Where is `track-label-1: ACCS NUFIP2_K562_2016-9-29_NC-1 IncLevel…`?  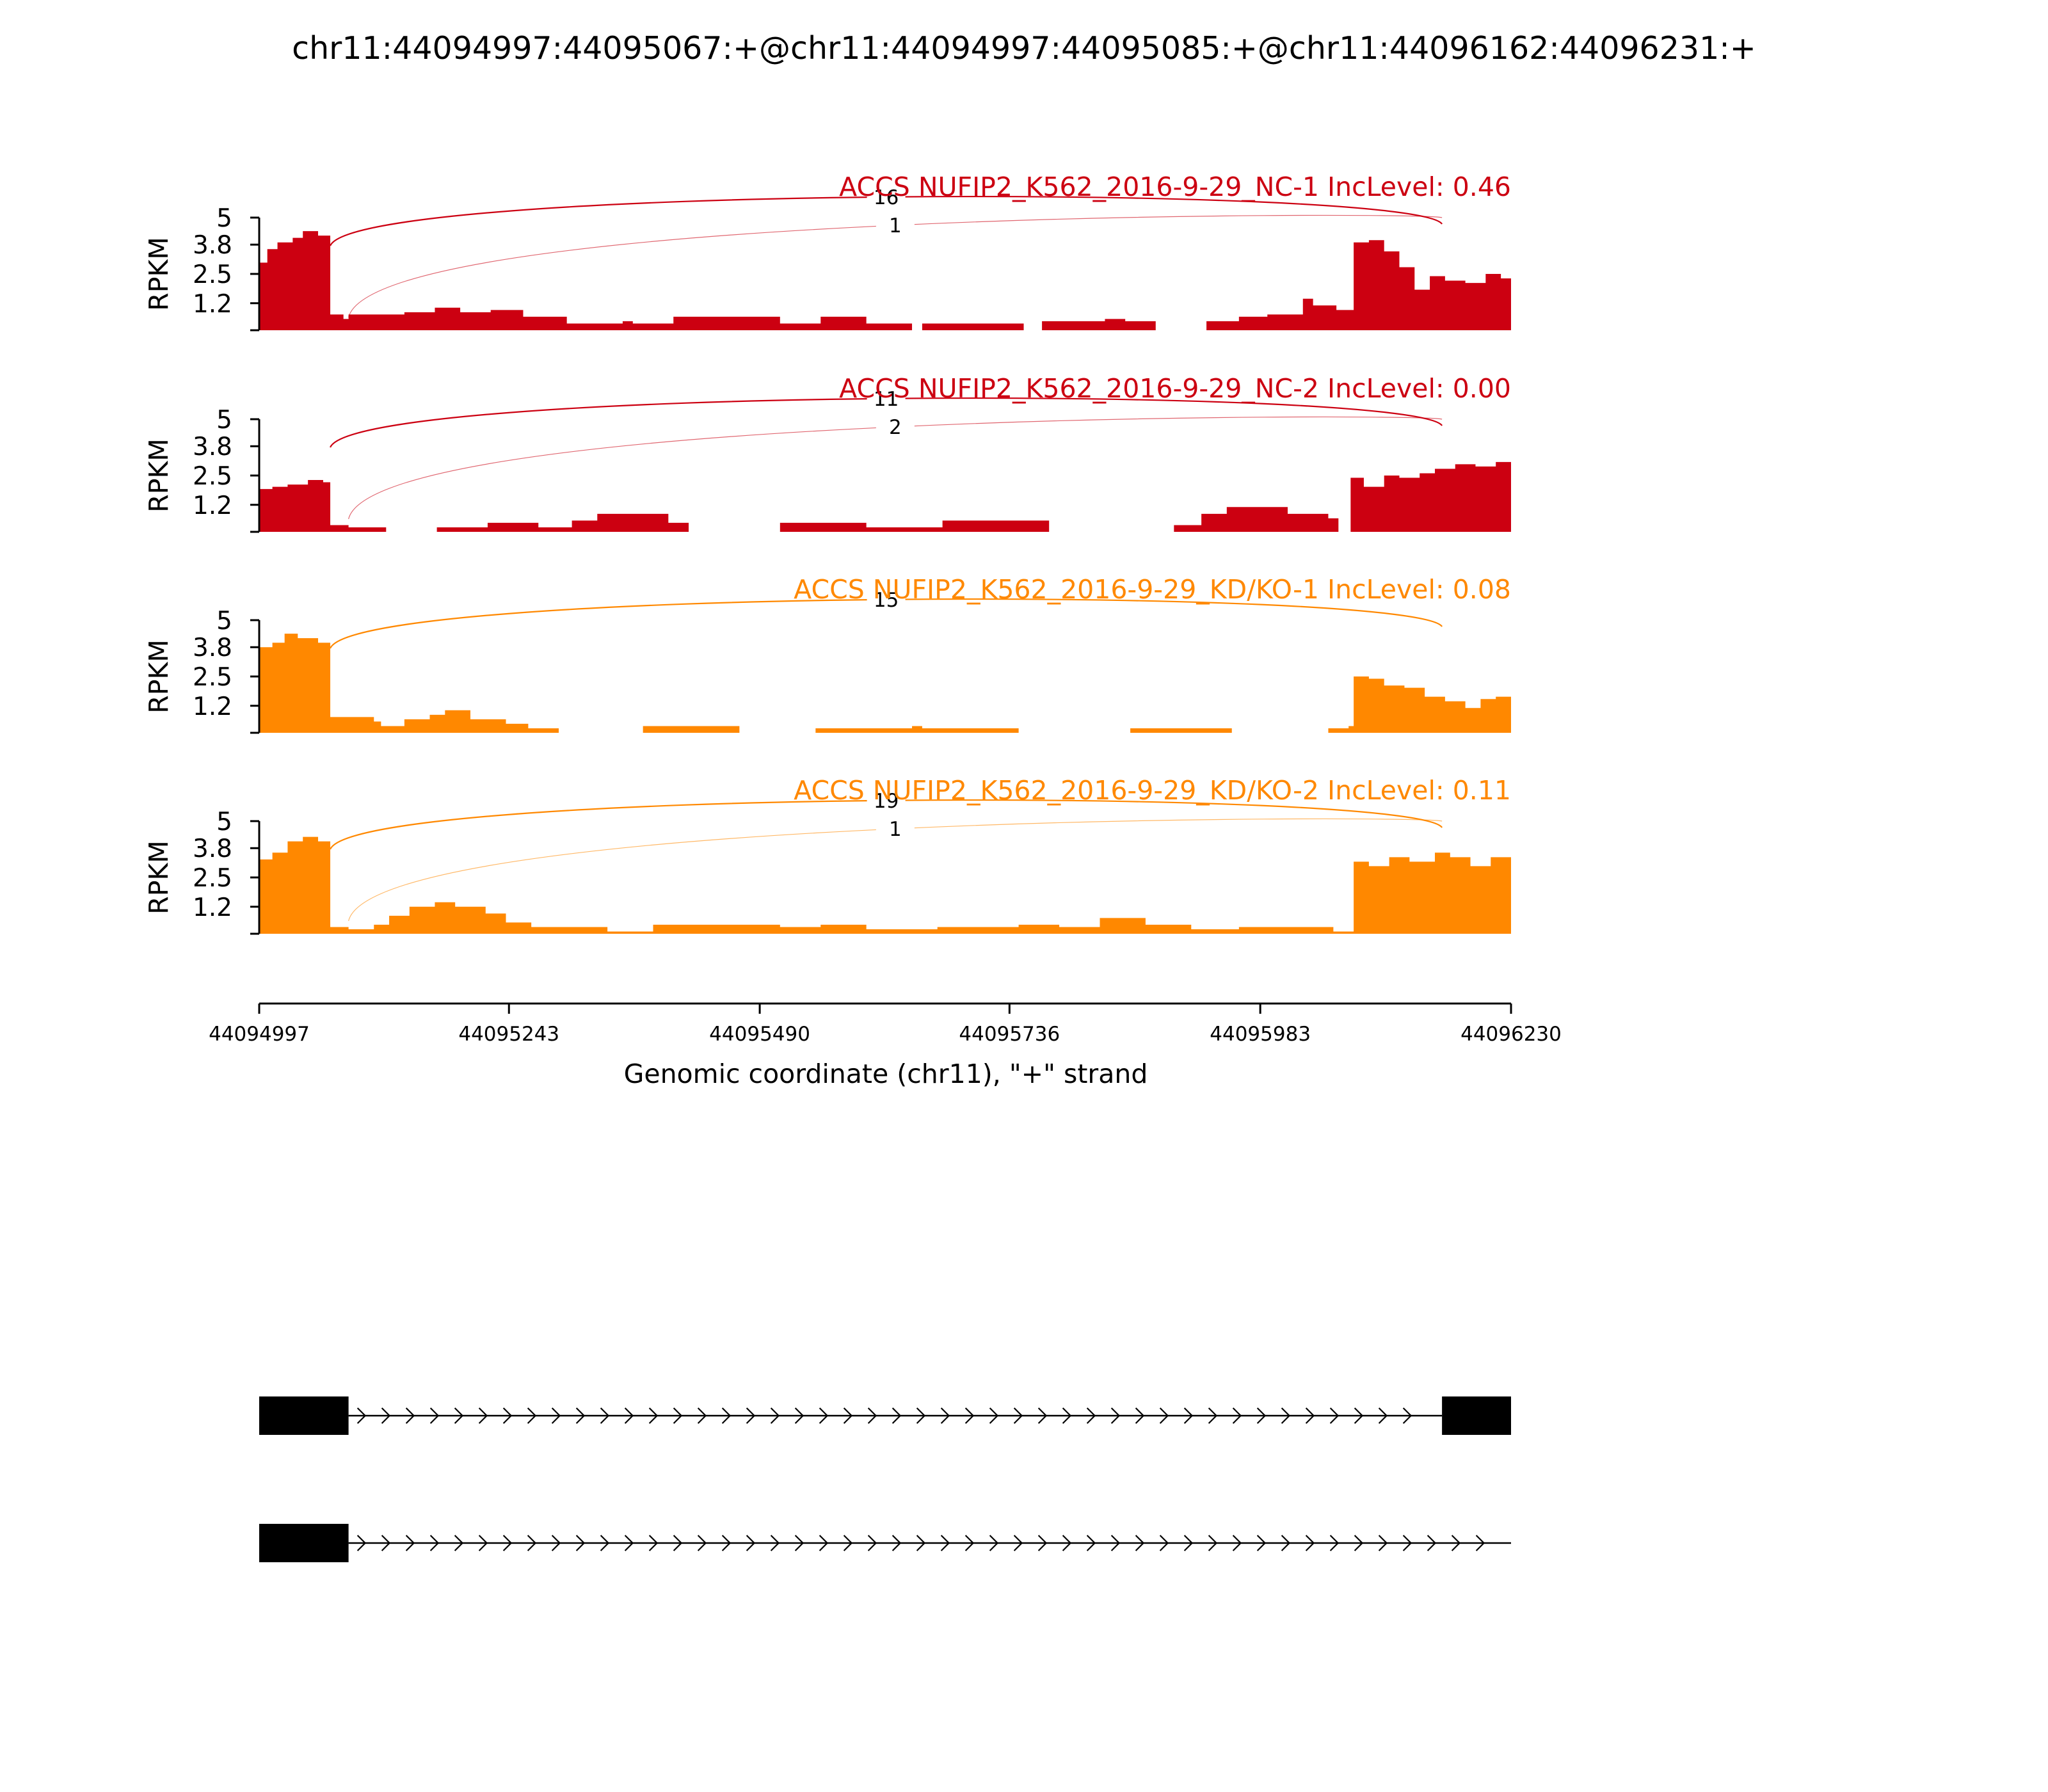 track-label-1: ACCS NUFIP2_K562_2016-9-29_NC-1 IncLevel… is located at coordinates (1175, 187).